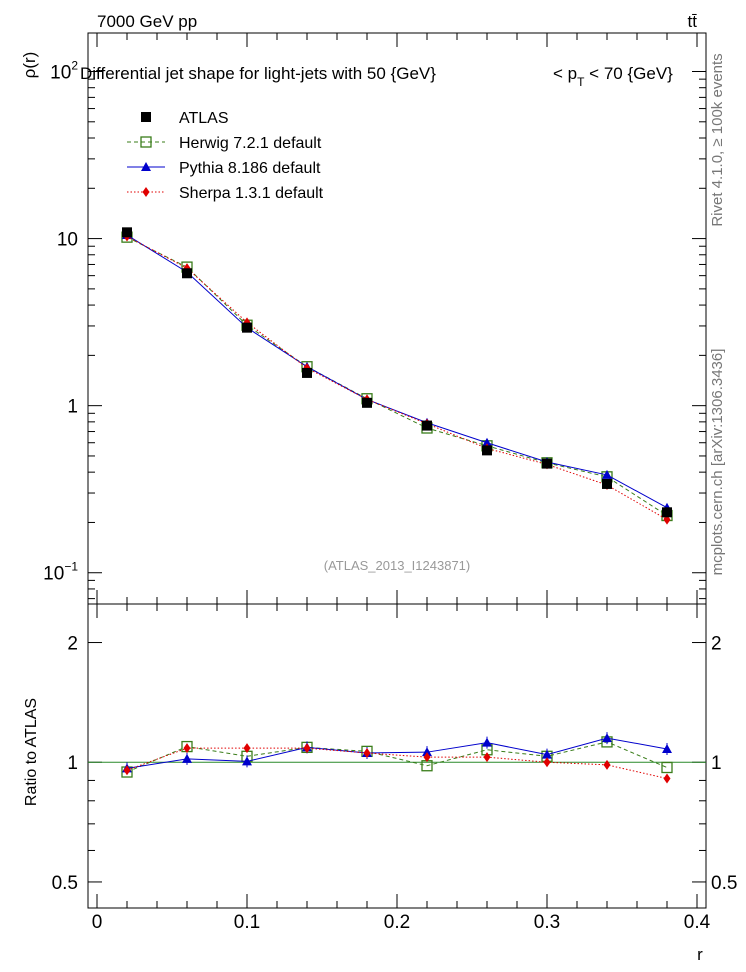 This screenshot has height=972, width=746. Describe the element at coordinates (693, 21) in the screenshot. I see `process-label: tt̄` at that location.